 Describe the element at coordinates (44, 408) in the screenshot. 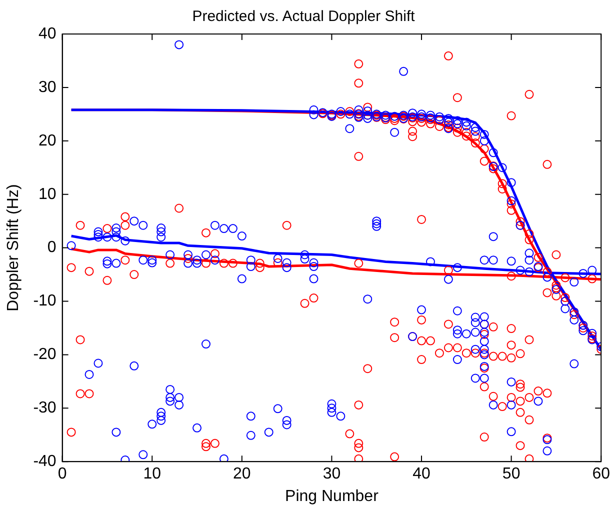

I see `y-tick-label: -30` at that location.